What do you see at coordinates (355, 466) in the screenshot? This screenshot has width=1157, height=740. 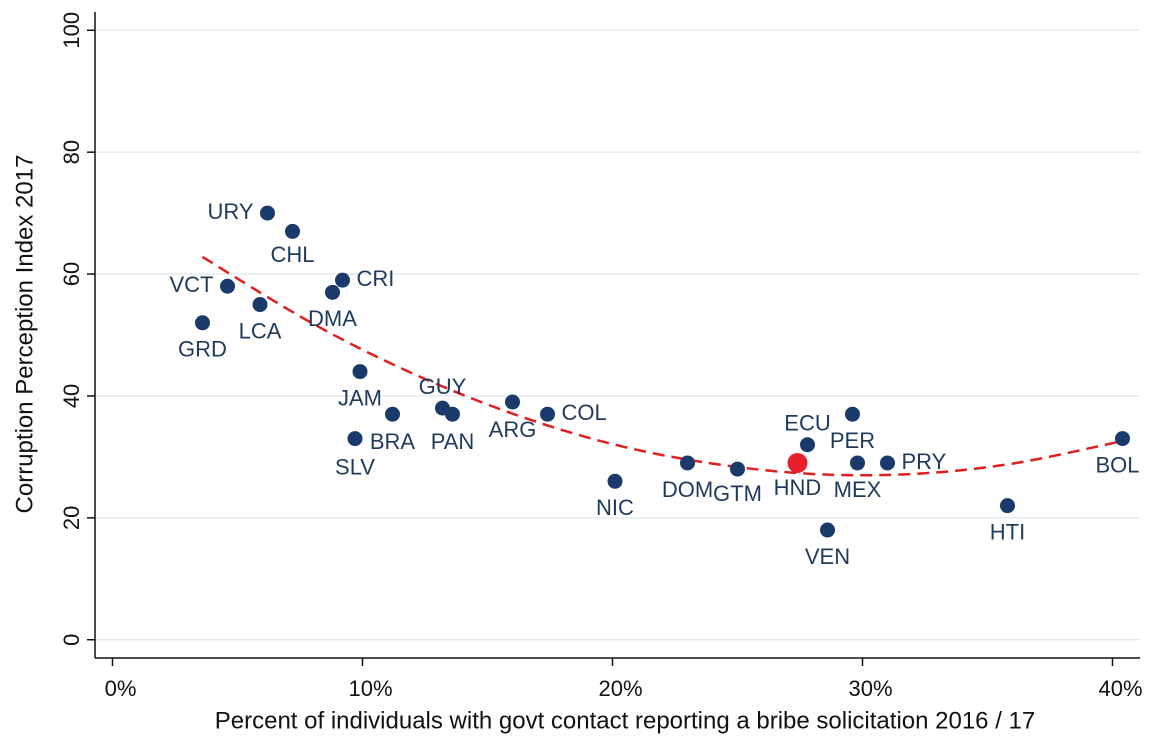 I see `point-label: SLV` at bounding box center [355, 466].